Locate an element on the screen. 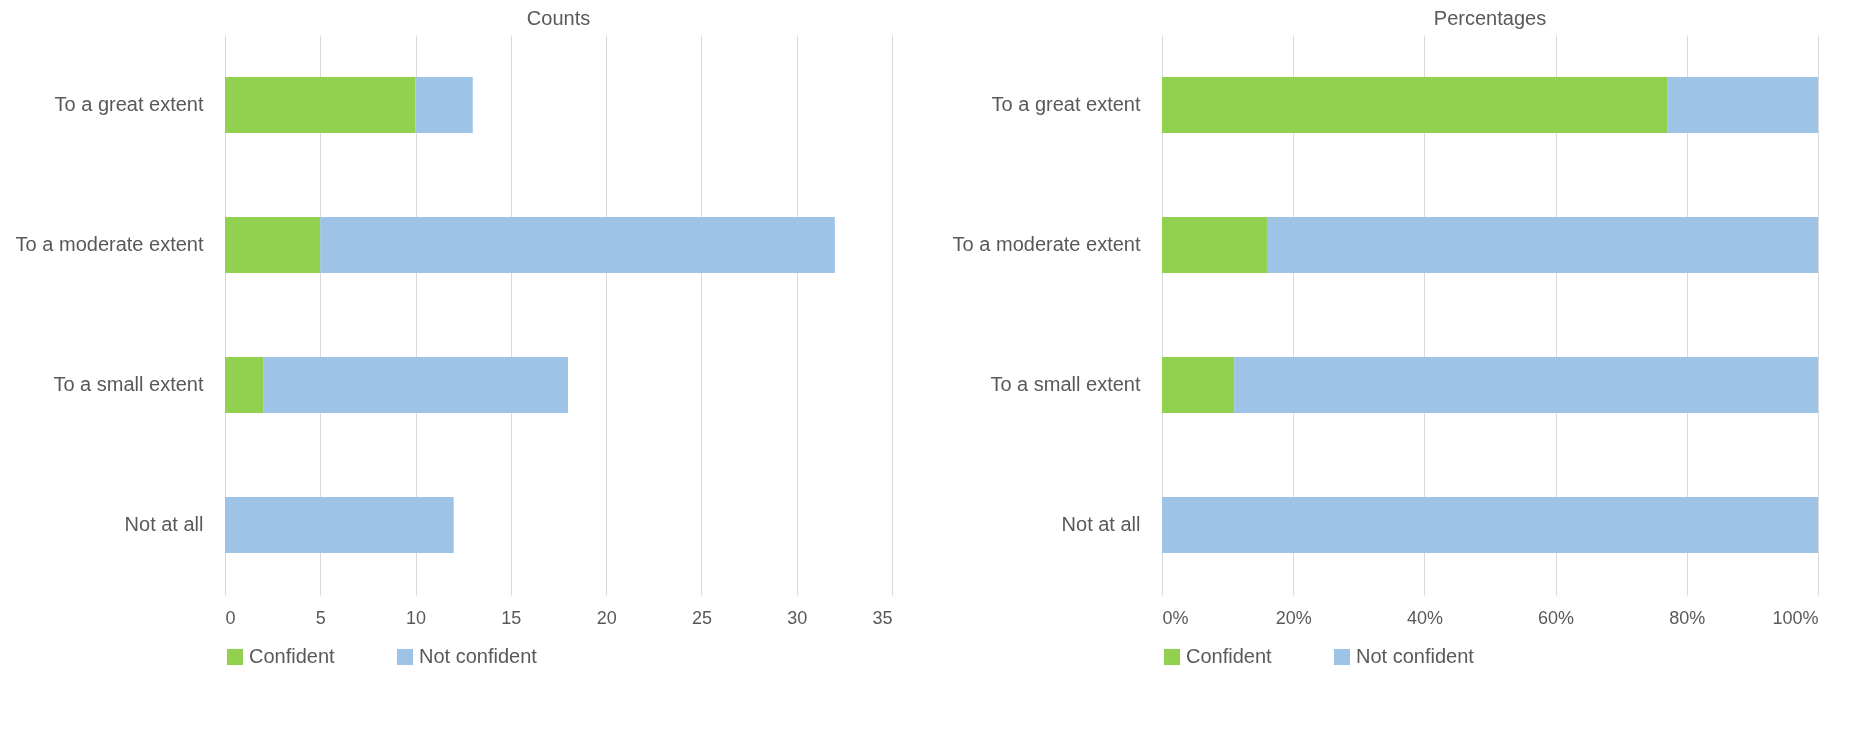 Image resolution: width=1869 pixels, height=750 pixels. x-tick-label: 15 is located at coordinates (511, 617).